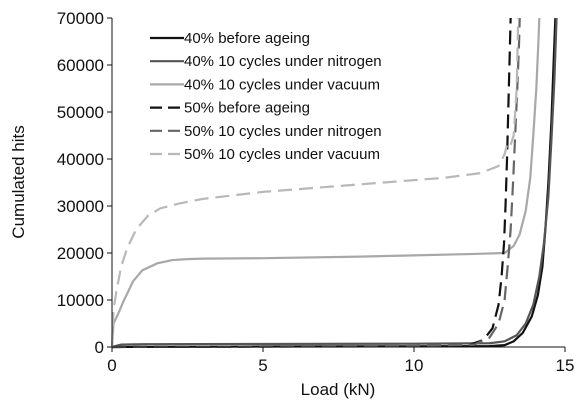 The width and height of the screenshot is (578, 407). Describe the element at coordinates (247, 38) in the screenshot. I see `legend-label-1: 40% before ageing` at that location.